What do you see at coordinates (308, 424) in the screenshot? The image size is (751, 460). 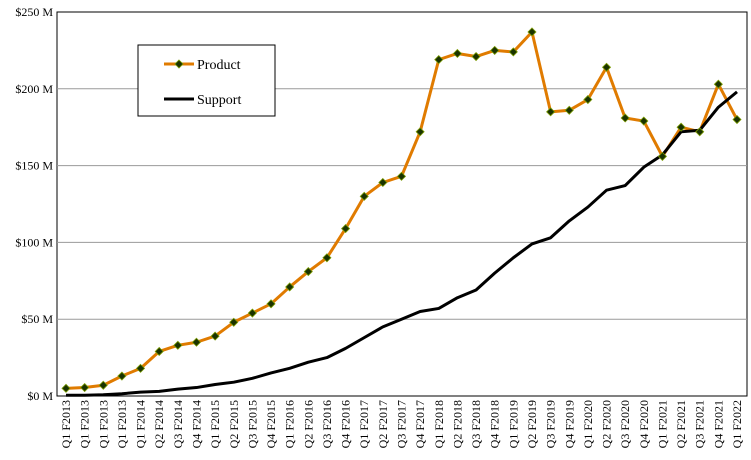 I see `x-tick-label: Q2 F2016` at bounding box center [308, 424].